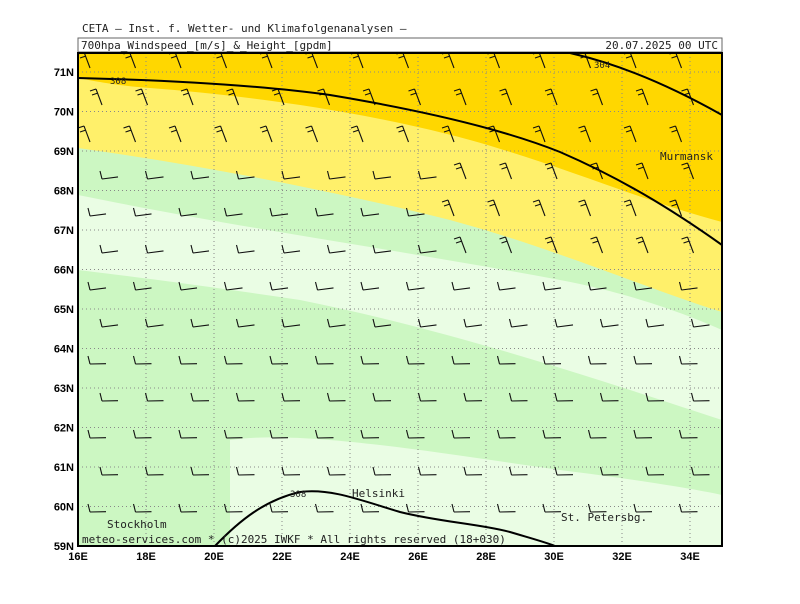  What do you see at coordinates (604, 517) in the screenshot?
I see `place-label: St. Petersbg.` at bounding box center [604, 517].